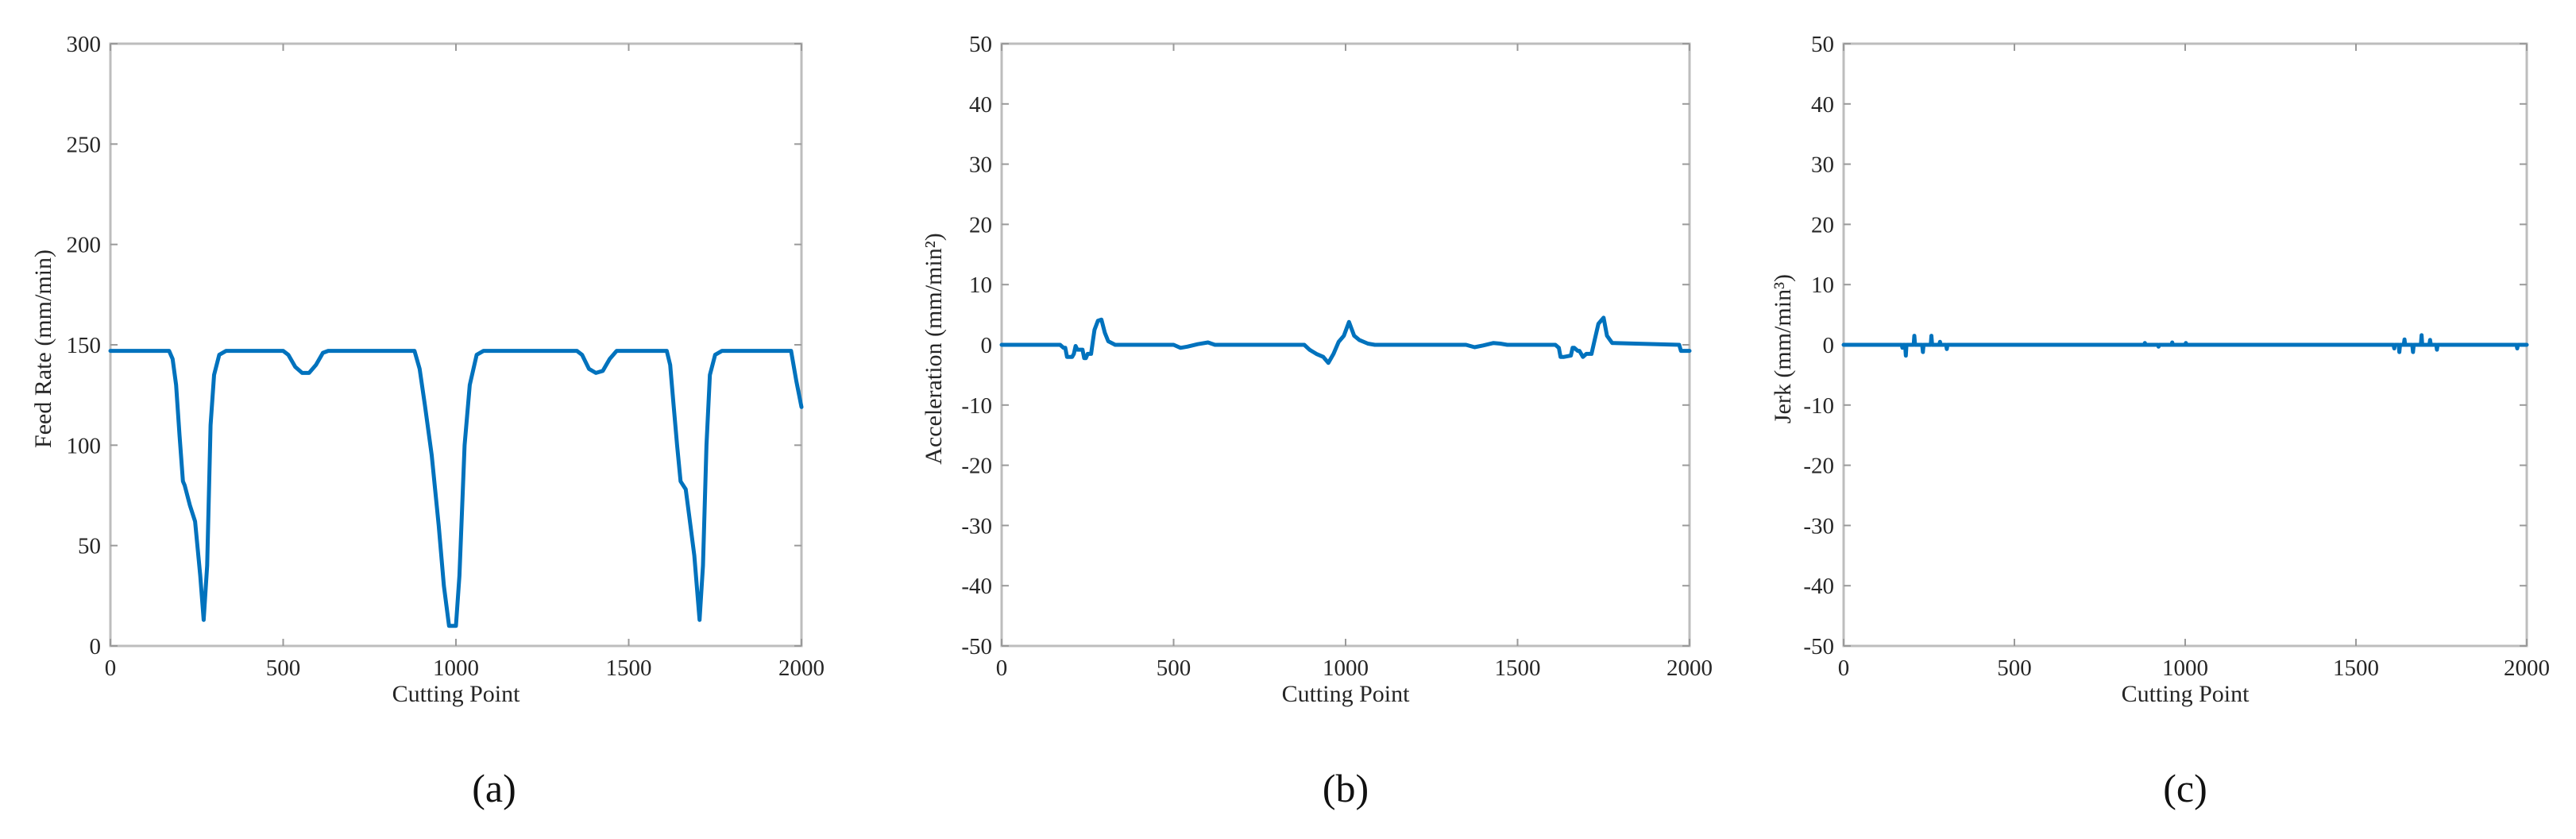  Describe the element at coordinates (43, 348) in the screenshot. I see `y-axis-label: Feed Rate (mm/min)` at that location.